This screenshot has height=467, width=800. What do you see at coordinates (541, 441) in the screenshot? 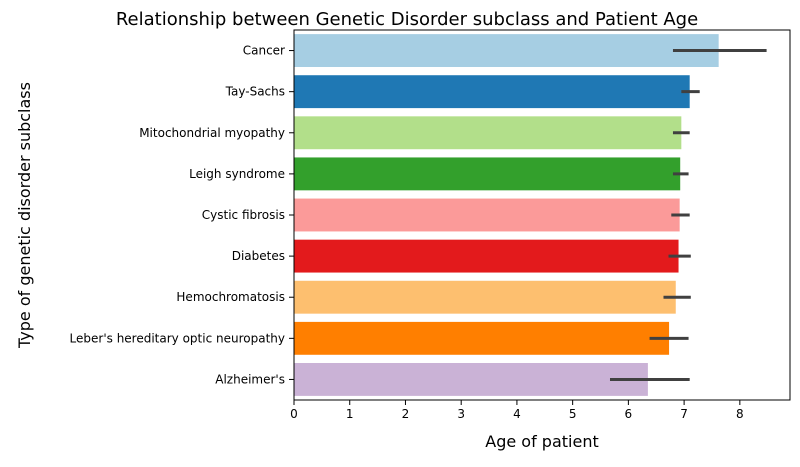
I see `x-axis-label: Age of patient` at bounding box center [541, 441].